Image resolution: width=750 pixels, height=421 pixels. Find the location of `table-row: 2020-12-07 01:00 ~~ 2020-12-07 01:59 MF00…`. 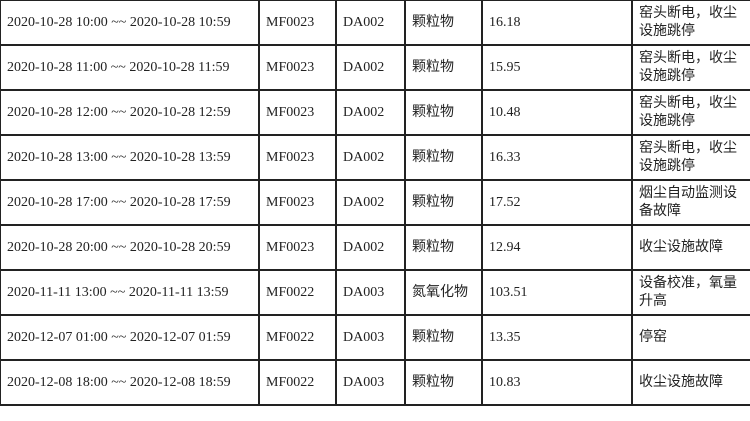

table-row: 2020-12-07 01:00 ~~ 2020-12-07 01:59 MF00… is located at coordinates (375, 337).